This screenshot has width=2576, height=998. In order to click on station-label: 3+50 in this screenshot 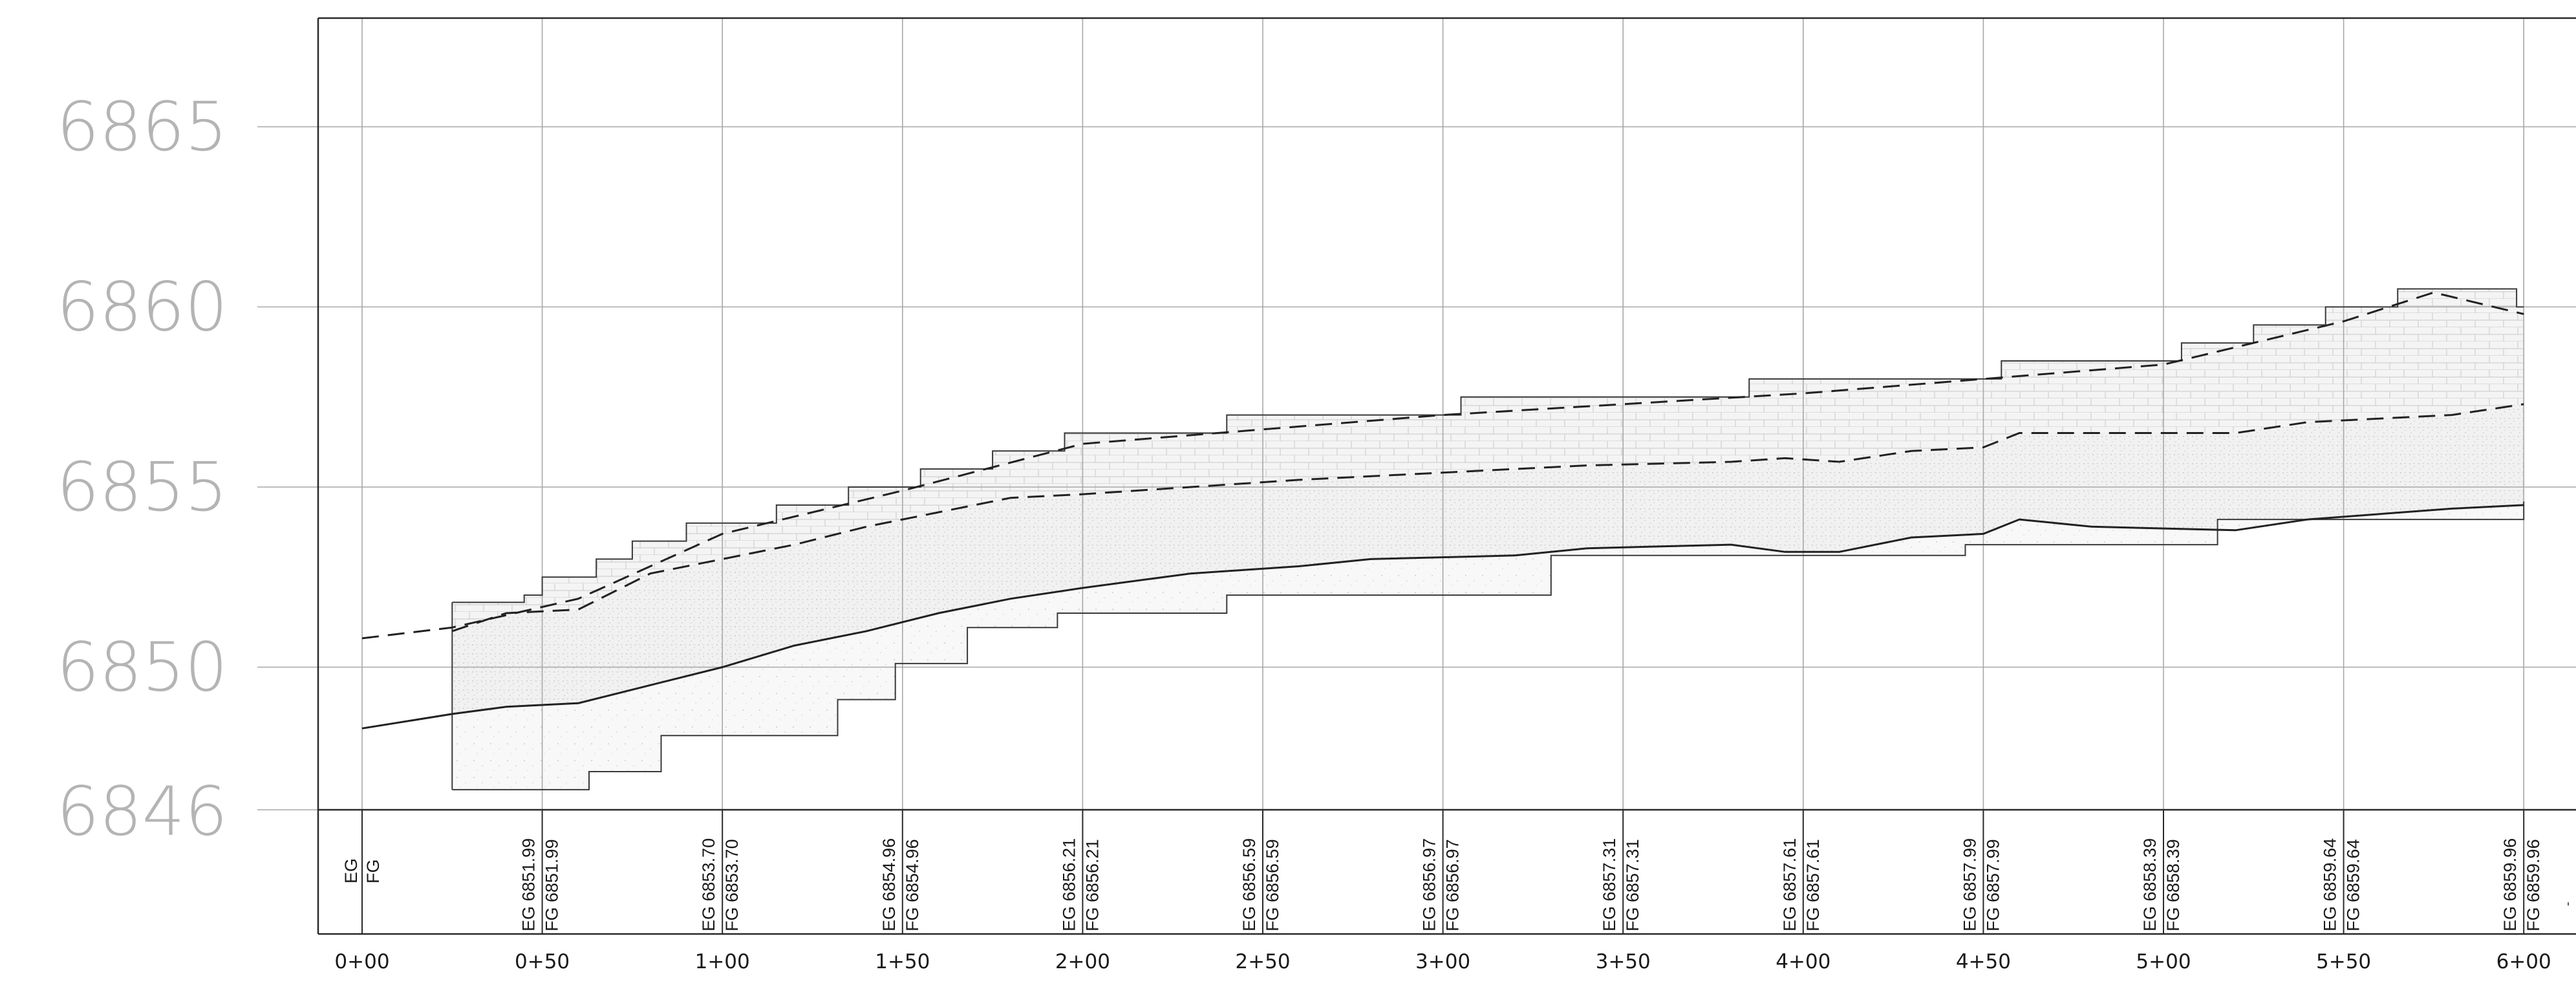, I will do `click(1624, 961)`.